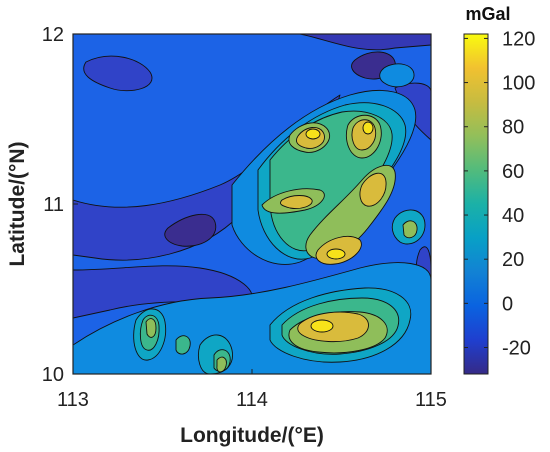 The image size is (550, 452). I want to click on colorbar-tick-label: 60, so click(513, 172).